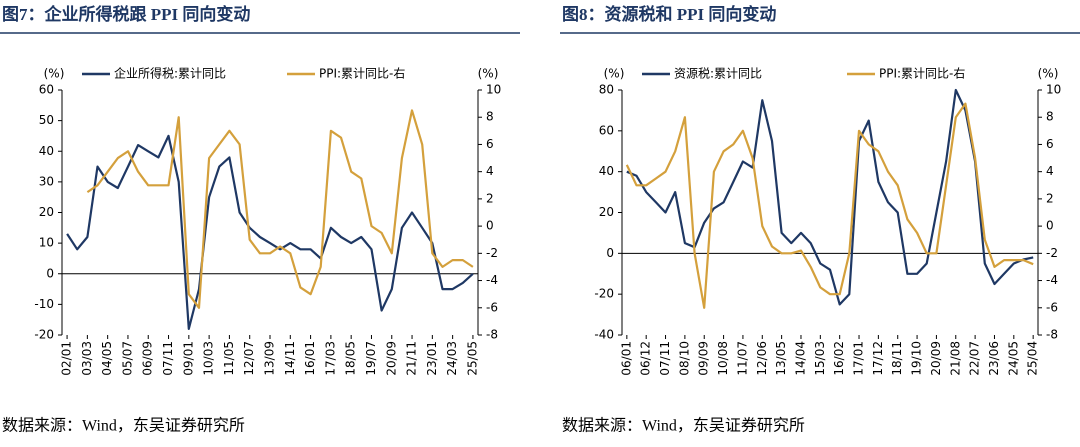  What do you see at coordinates (762, 358) in the screenshot?
I see `x-tick-label: 12/06` at bounding box center [762, 358].